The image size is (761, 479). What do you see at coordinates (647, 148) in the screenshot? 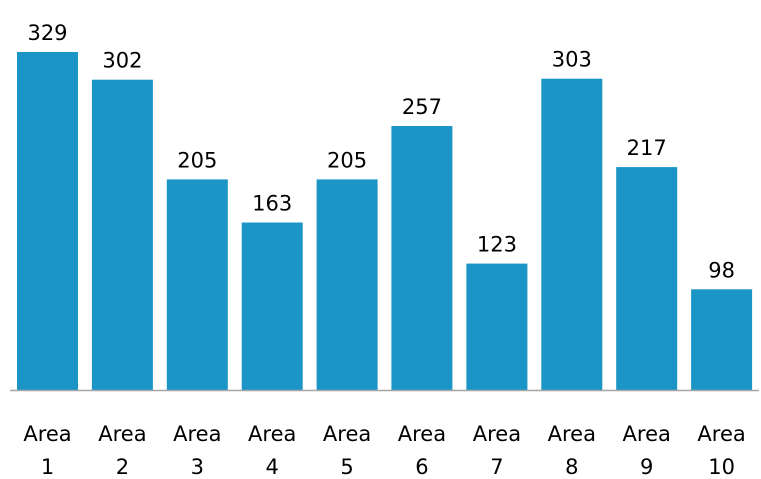
I see `bar-value-label: 217` at bounding box center [647, 148].